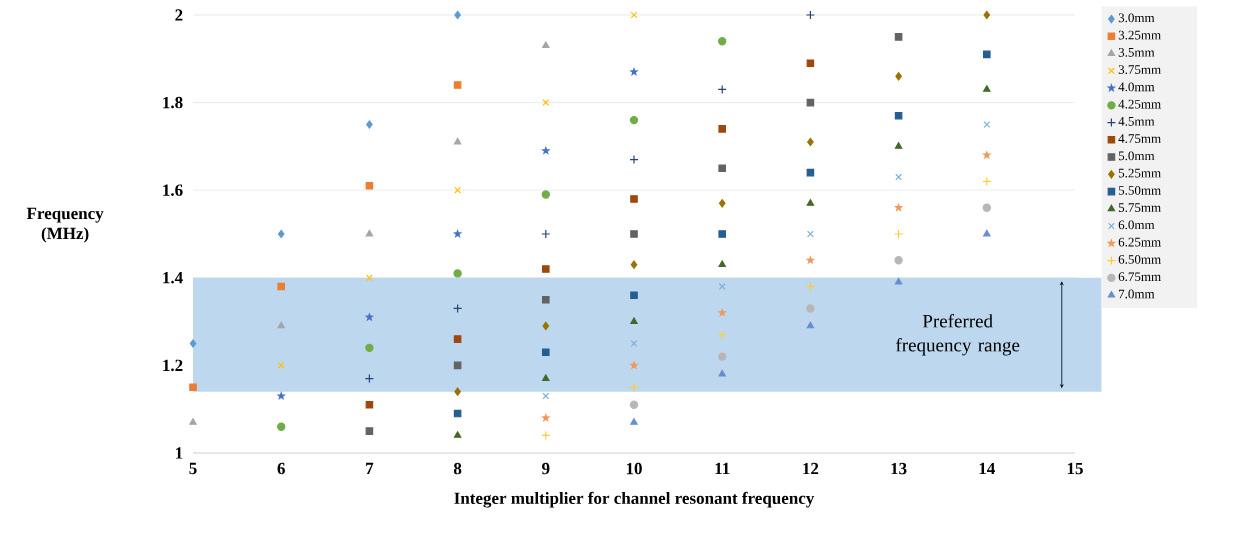 The image size is (1259, 541). I want to click on legend-label: 6.0mm, so click(1136, 225).